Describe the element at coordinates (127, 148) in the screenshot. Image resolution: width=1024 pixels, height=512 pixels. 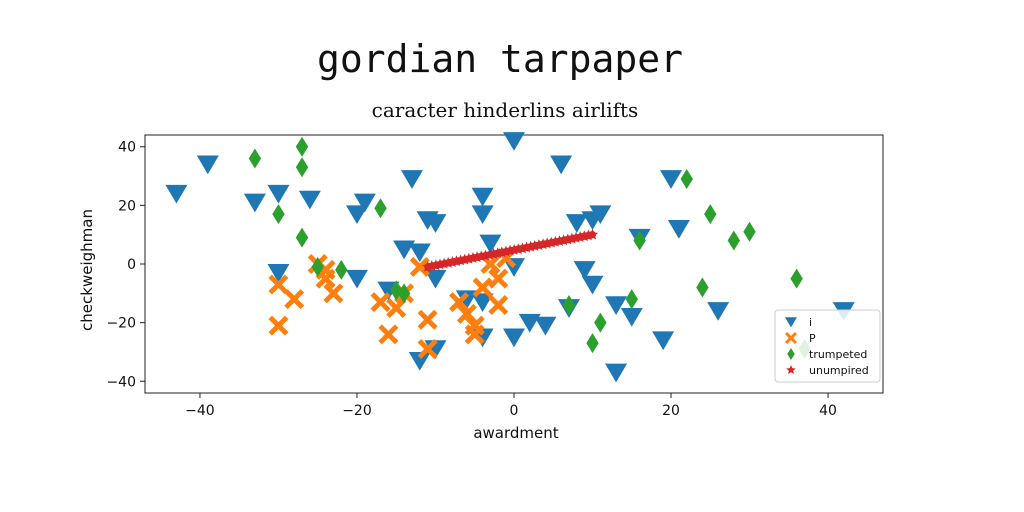
I see `y-tick-label: 40` at that location.